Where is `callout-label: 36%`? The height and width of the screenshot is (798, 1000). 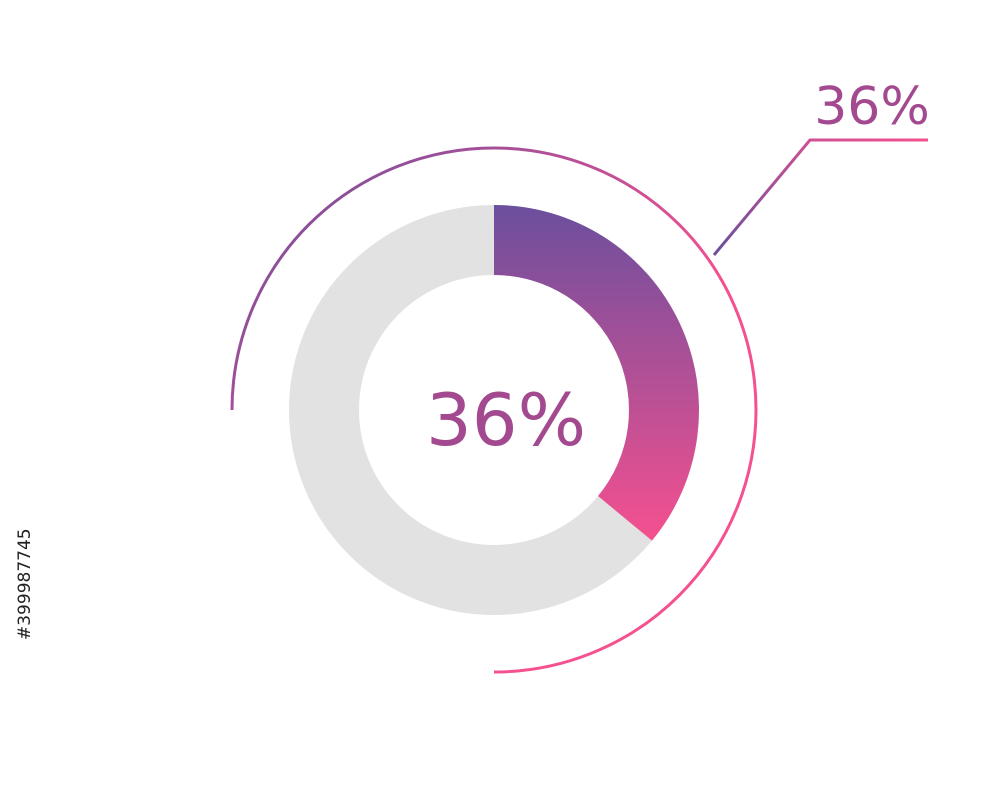
callout-label: 36% is located at coordinates (872, 107).